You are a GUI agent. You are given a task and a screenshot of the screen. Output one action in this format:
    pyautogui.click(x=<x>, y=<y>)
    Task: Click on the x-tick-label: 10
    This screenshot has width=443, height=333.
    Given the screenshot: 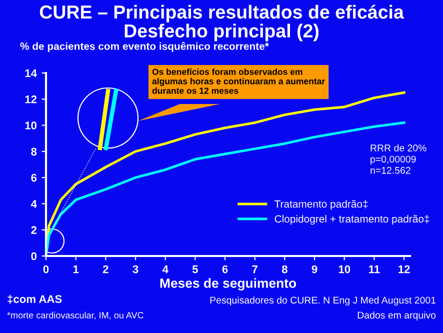 What is the action you would take?
    pyautogui.click(x=344, y=269)
    